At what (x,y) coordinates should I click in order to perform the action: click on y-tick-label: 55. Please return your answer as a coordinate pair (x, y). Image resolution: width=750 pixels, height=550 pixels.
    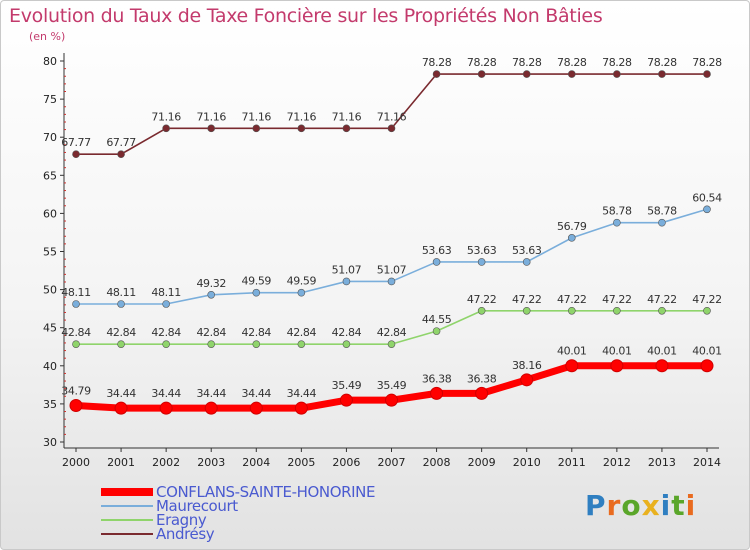
    Looking at the image, I should click on (50, 252).